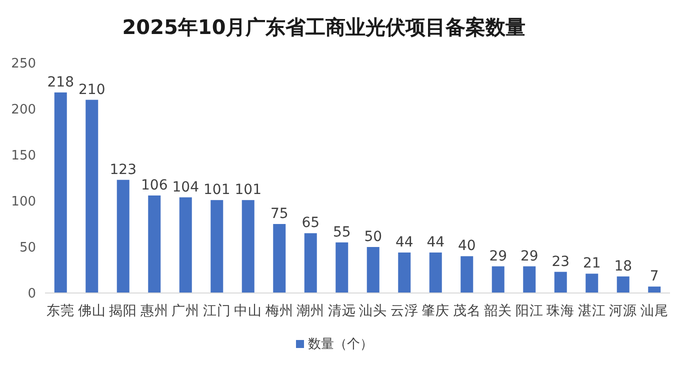 The image size is (688, 373). Describe the element at coordinates (467, 246) in the screenshot. I see `data-label: 40` at that location.